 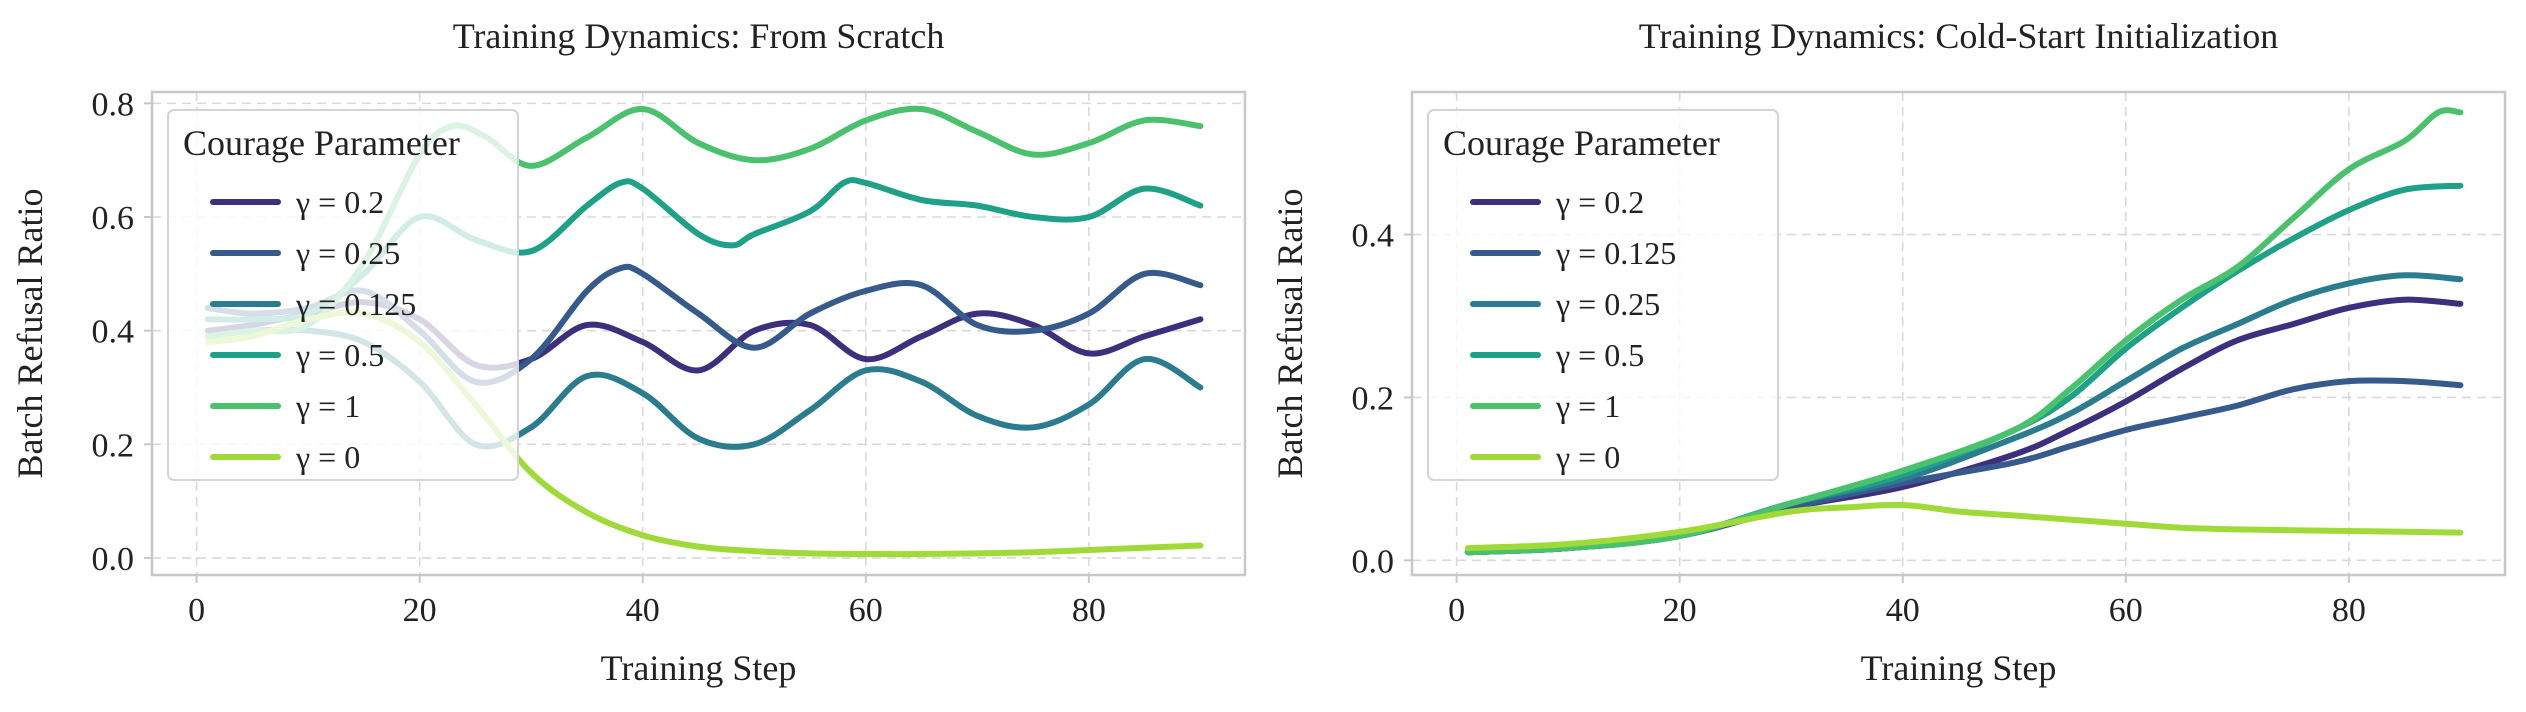 What do you see at coordinates (699, 36) in the screenshot?
I see `chart-title: Training Dynamics: From Scratch` at bounding box center [699, 36].